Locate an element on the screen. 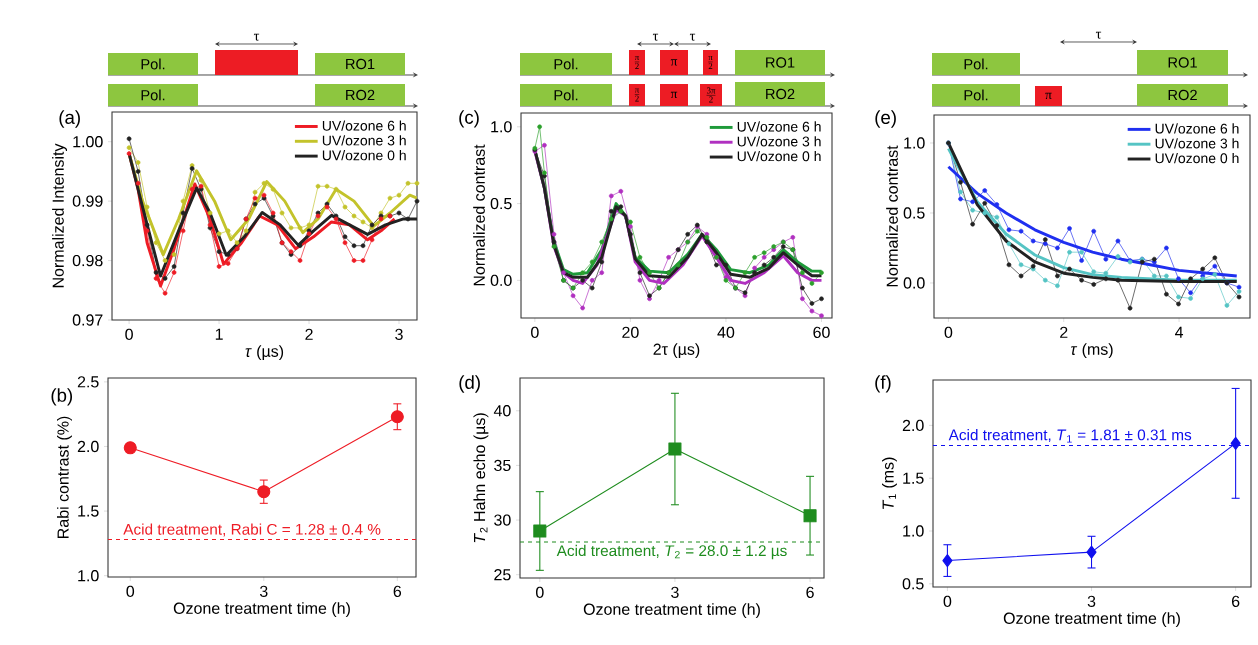 The image size is (1258, 645). y-tick-label: 30 is located at coordinates (502, 520).